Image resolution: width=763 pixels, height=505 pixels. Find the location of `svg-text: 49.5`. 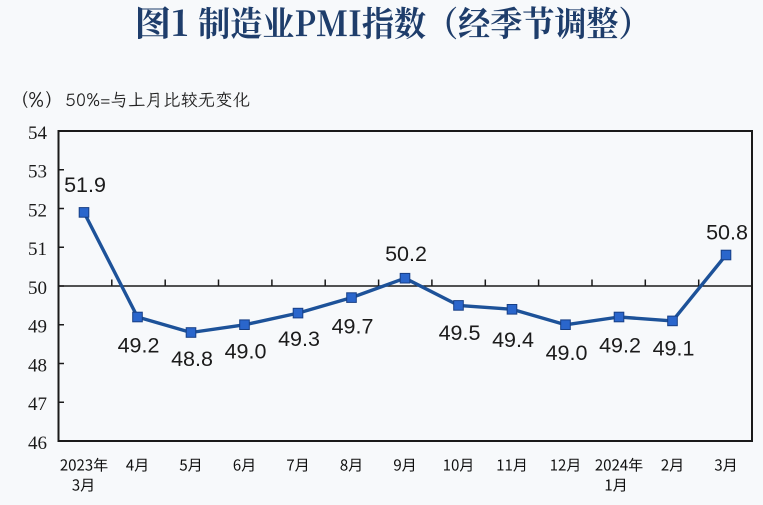

svg-text: 49.5 is located at coordinates (460, 333).